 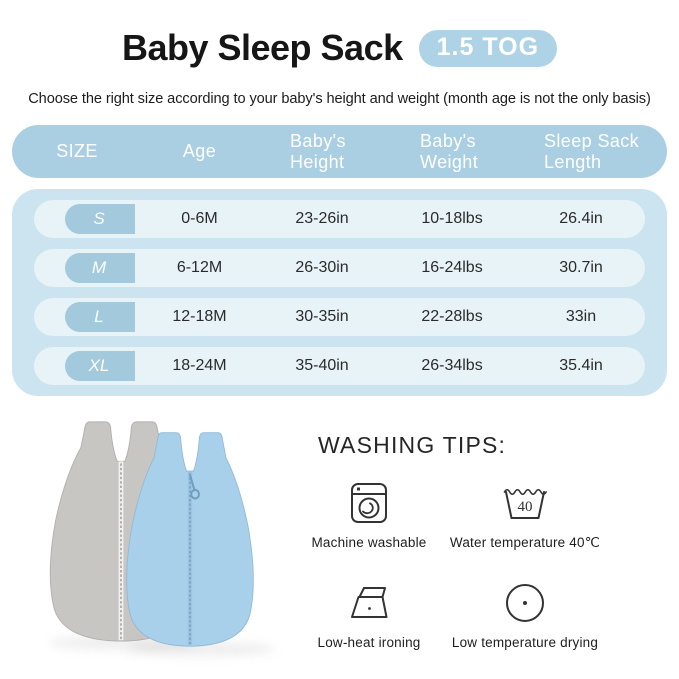 What do you see at coordinates (412, 445) in the screenshot?
I see `washing-tips-heading: WASHING TIPS:` at bounding box center [412, 445].